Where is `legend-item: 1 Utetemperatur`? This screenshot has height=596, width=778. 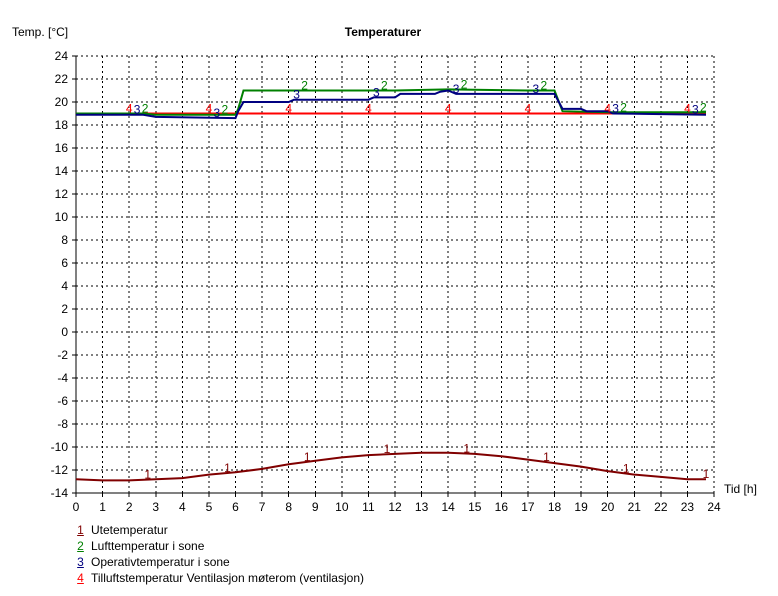 legend-item: 1 Utetemperatur is located at coordinates (220, 530).